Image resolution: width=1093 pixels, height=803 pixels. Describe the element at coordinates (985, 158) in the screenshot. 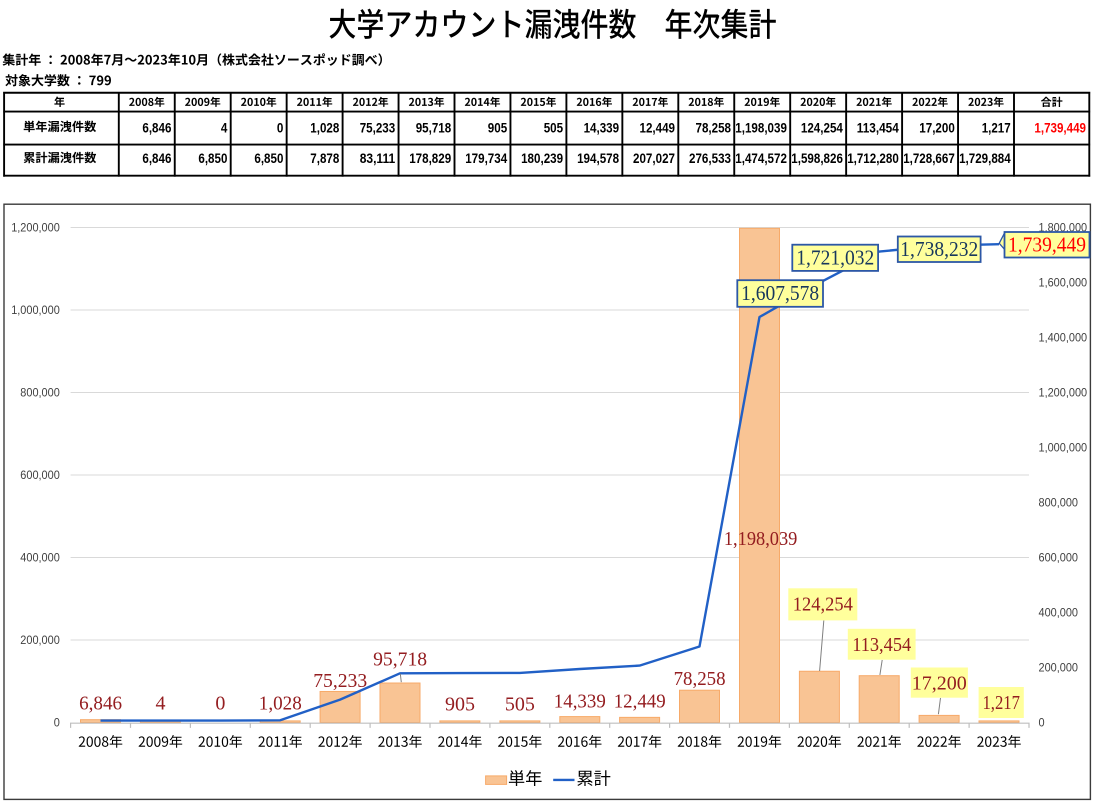

I see `svg-text: 1,729,884` at that location.